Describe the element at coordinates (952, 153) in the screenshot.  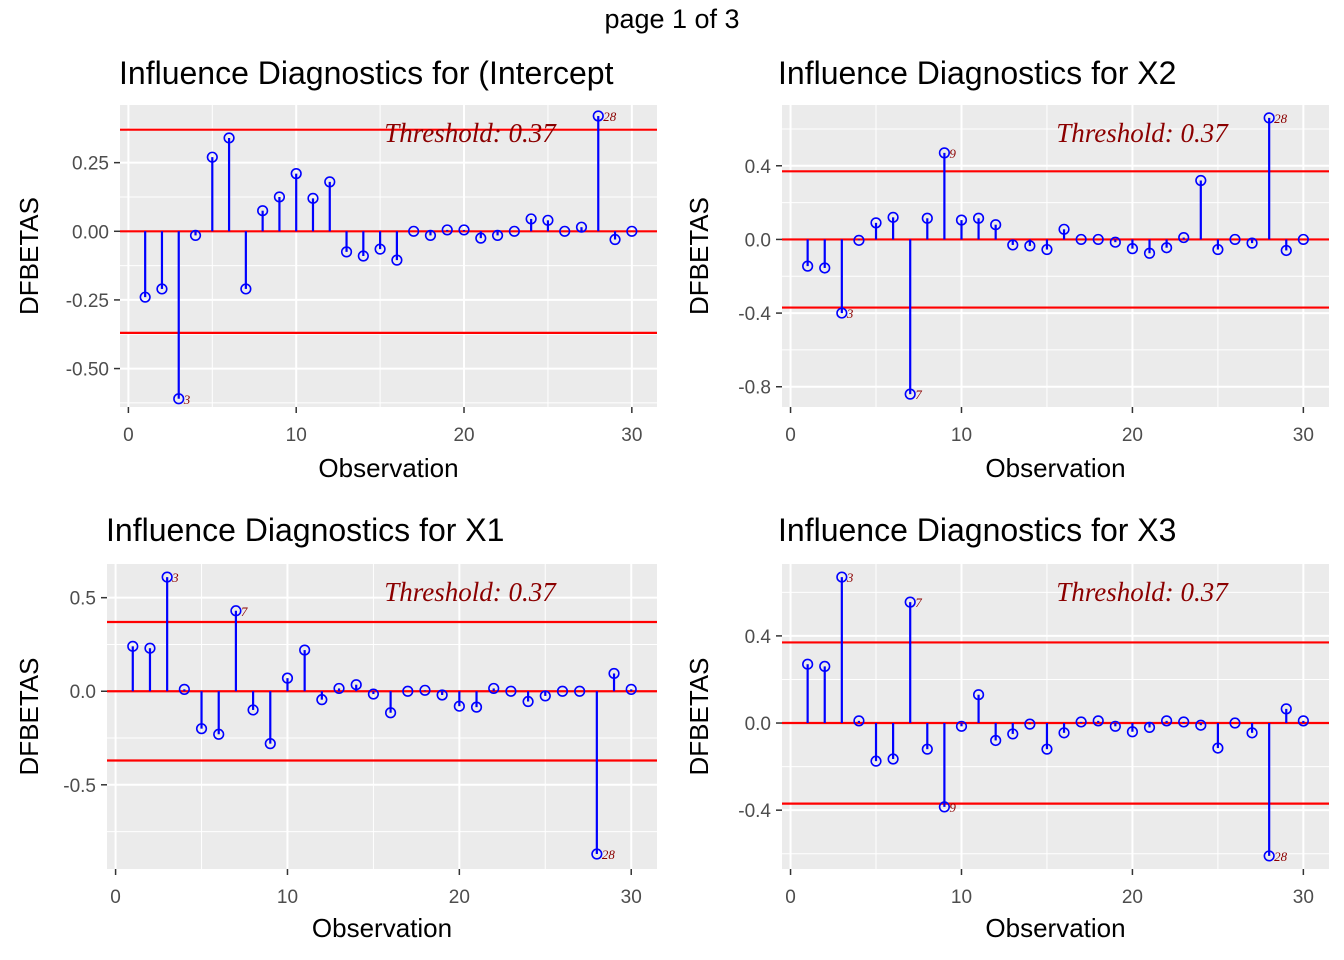
I see `observation-label: 9` at that location.